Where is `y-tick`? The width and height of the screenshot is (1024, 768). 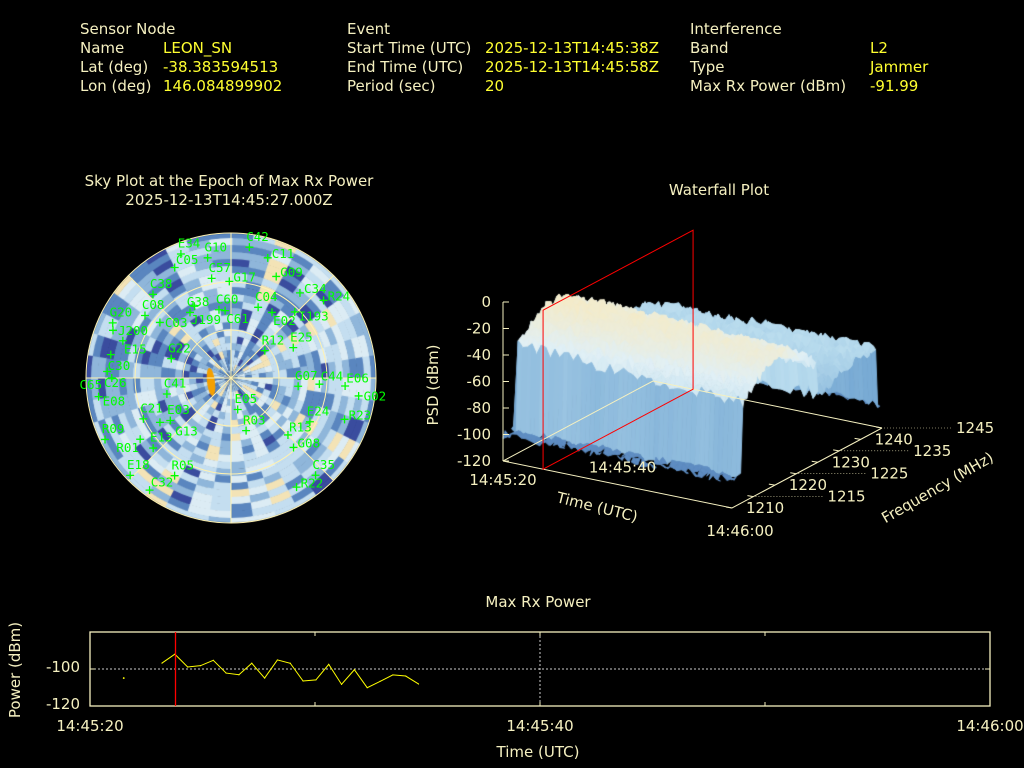
y-tick is located at coordinates (814, 461).